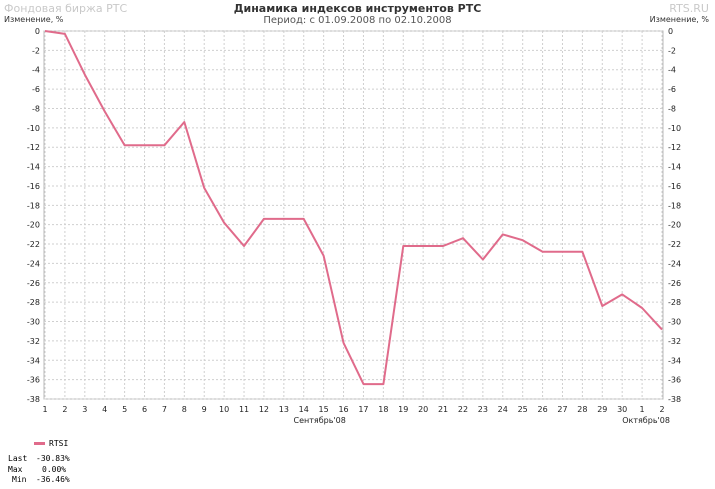 The image size is (715, 489). I want to click on y-tick-label-left: -16, so click(33, 186).